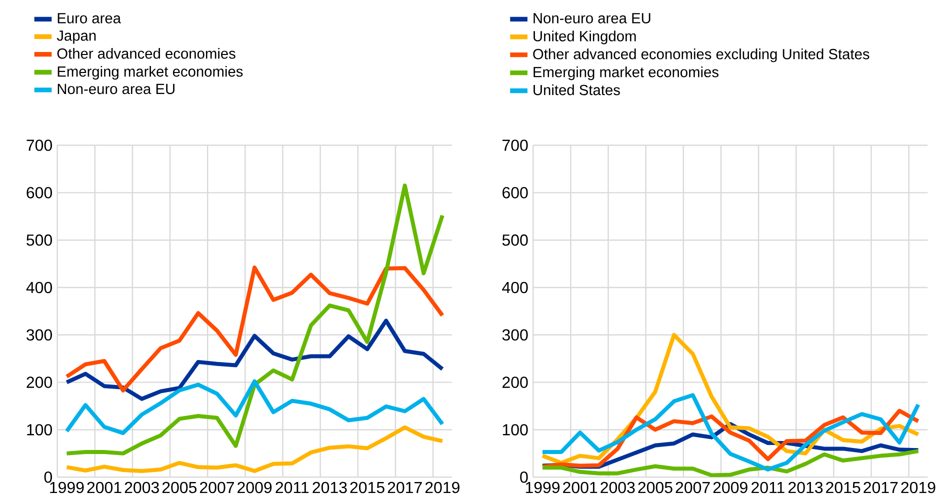 This screenshot has width=936, height=501. What do you see at coordinates (577, 90) in the screenshot?
I see `legend-label: United States` at bounding box center [577, 90].